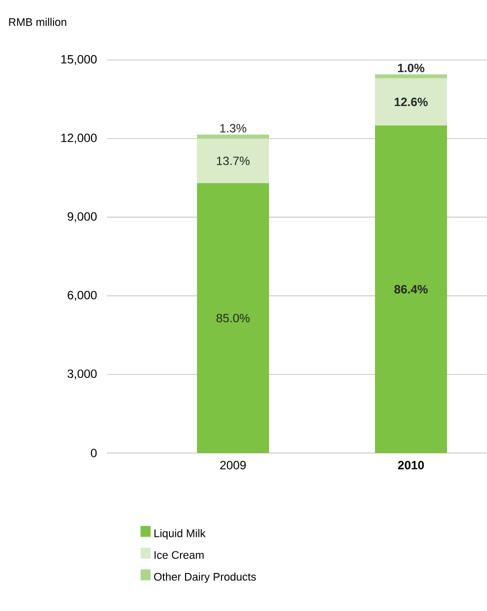 The height and width of the screenshot is (611, 487). What do you see at coordinates (411, 465) in the screenshot?
I see `x-tick-label: 2010` at bounding box center [411, 465].